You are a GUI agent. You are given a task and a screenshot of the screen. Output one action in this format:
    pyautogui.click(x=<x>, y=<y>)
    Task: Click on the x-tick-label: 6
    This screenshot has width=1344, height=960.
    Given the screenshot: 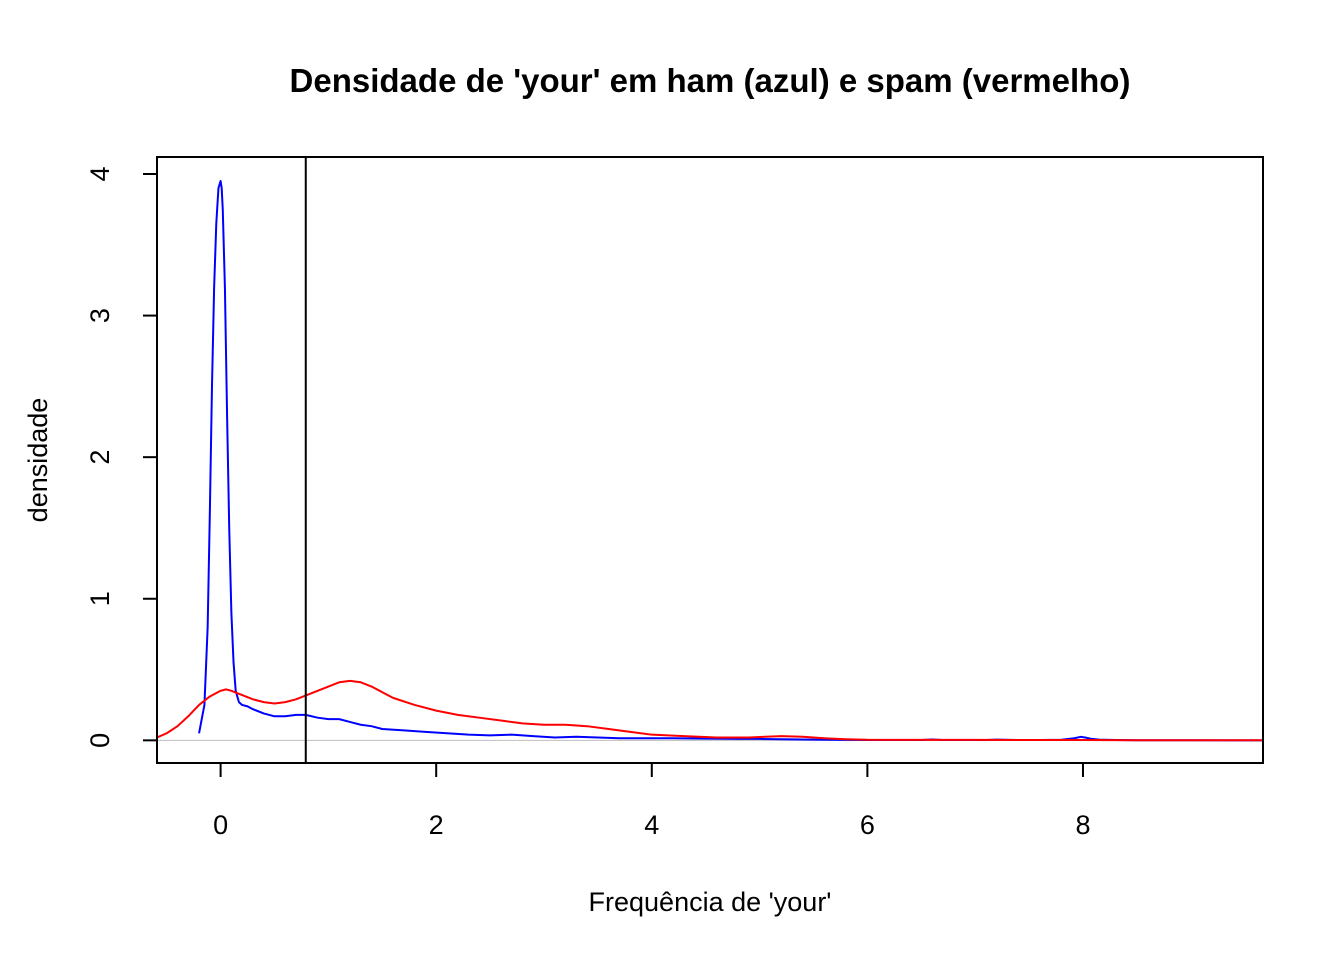 What is the action you would take?
    pyautogui.click(x=867, y=825)
    